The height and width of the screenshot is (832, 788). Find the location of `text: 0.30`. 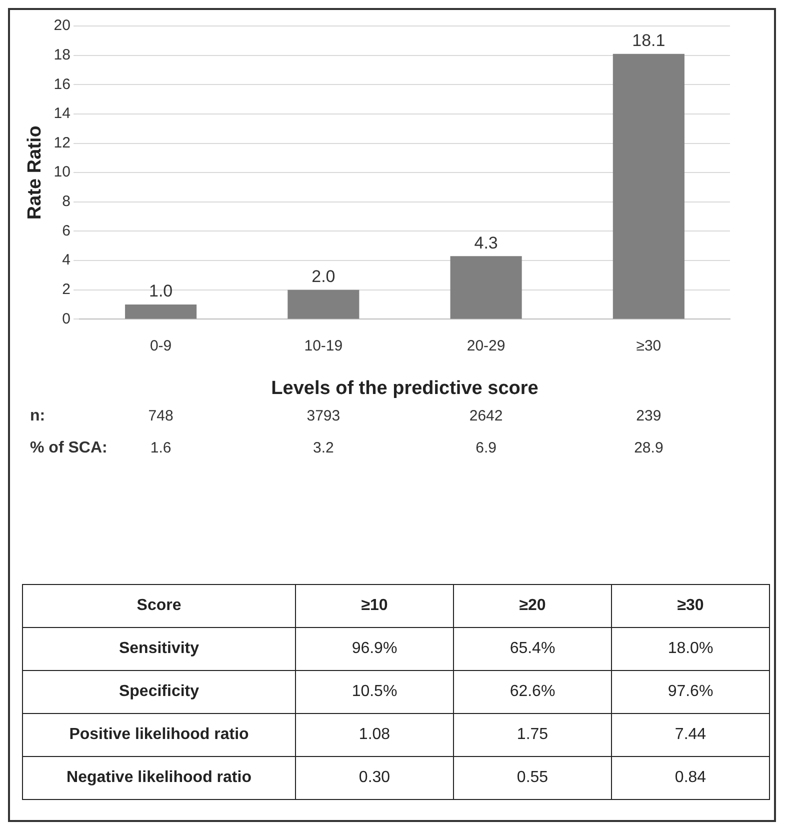

text: 0.30 is located at coordinates (375, 778).